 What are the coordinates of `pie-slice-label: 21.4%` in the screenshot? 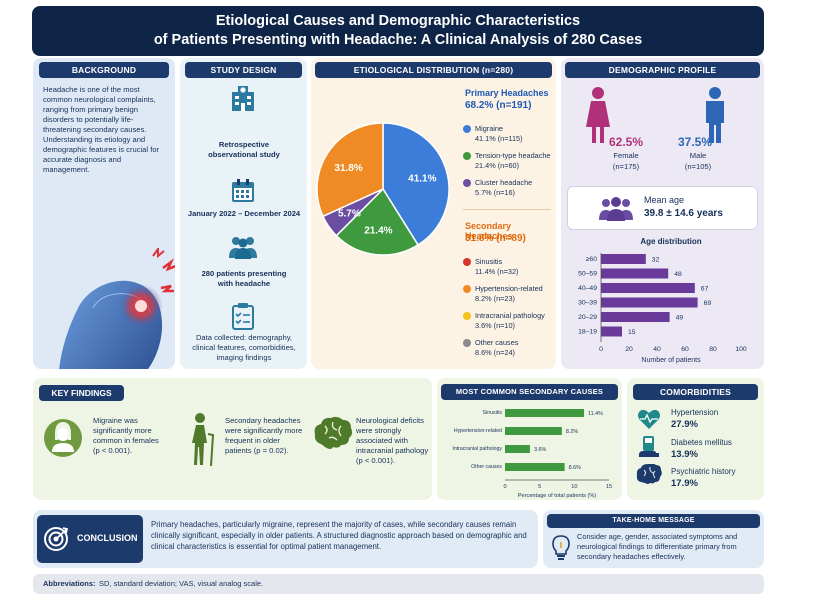 It's located at (378, 231).